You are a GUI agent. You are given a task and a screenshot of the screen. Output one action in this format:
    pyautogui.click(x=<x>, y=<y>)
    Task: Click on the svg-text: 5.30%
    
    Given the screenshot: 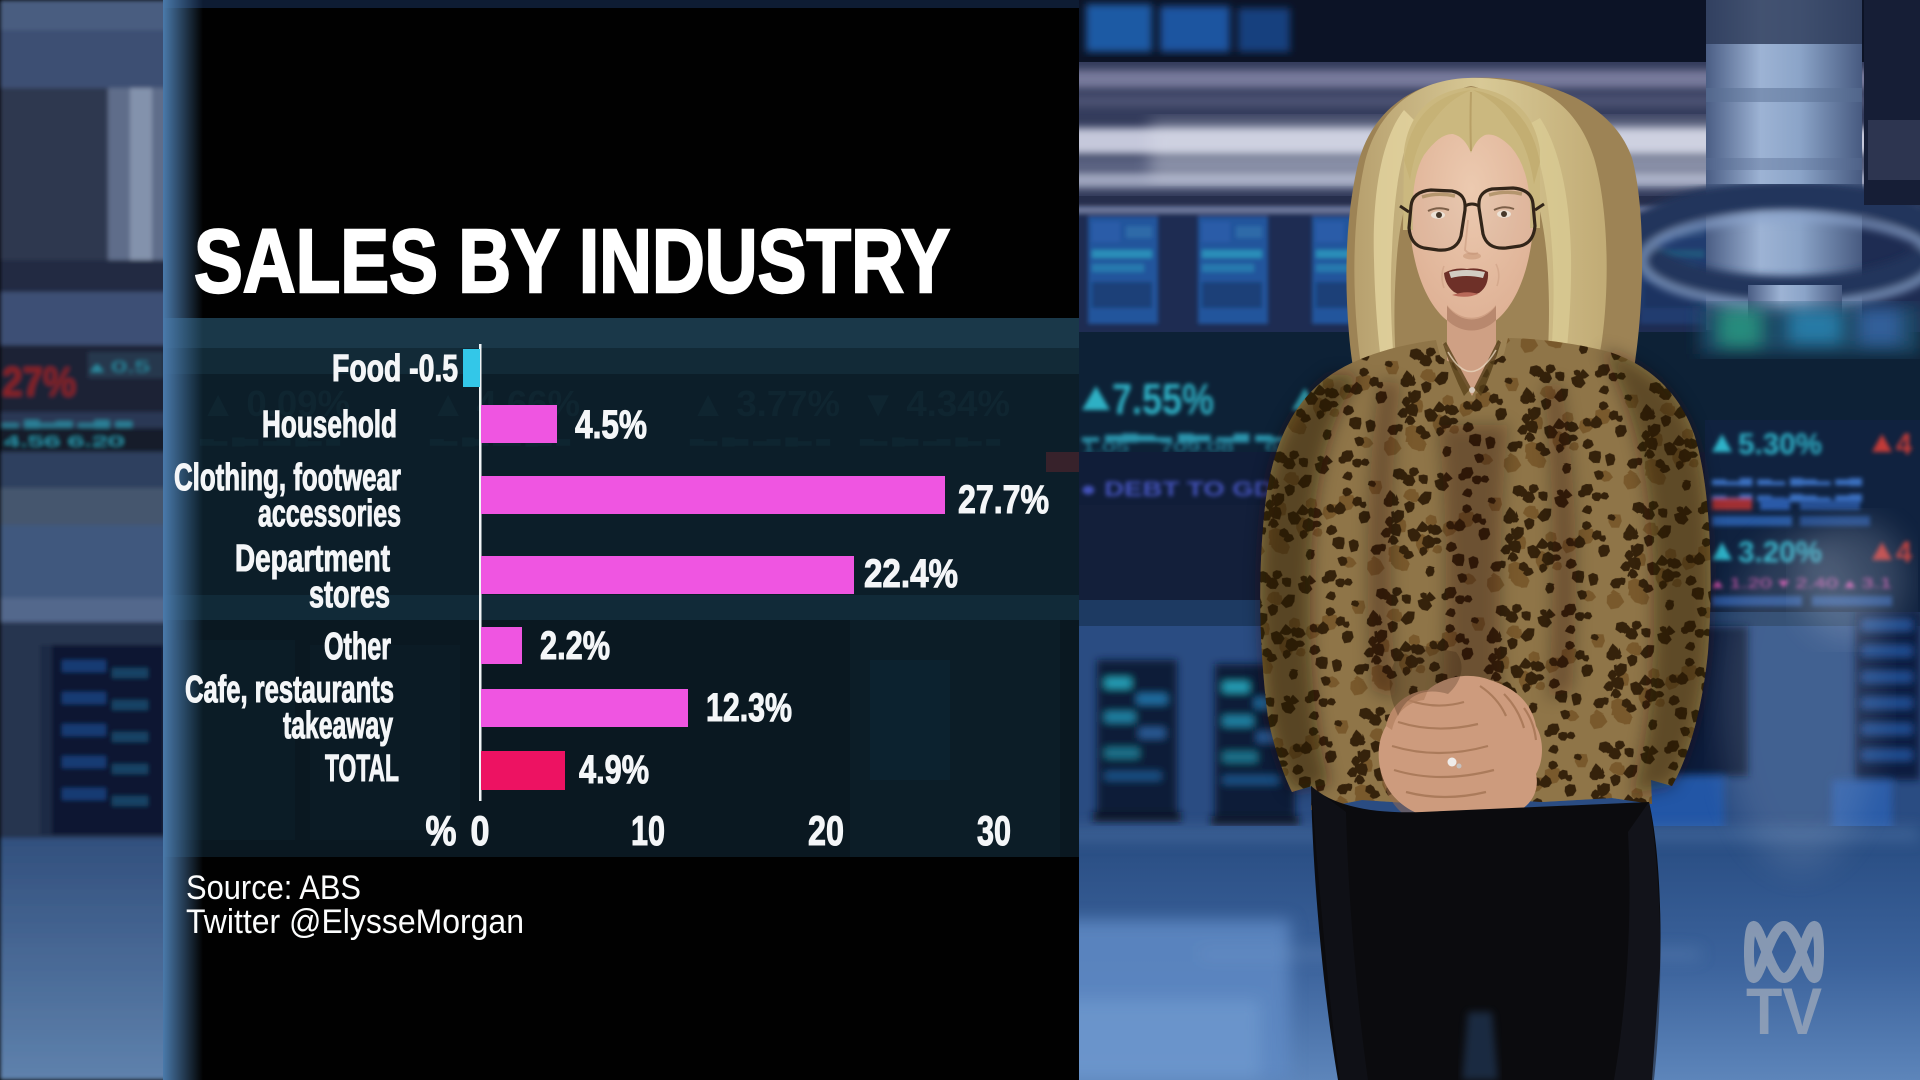 What is the action you would take?
    pyautogui.click(x=1780, y=444)
    